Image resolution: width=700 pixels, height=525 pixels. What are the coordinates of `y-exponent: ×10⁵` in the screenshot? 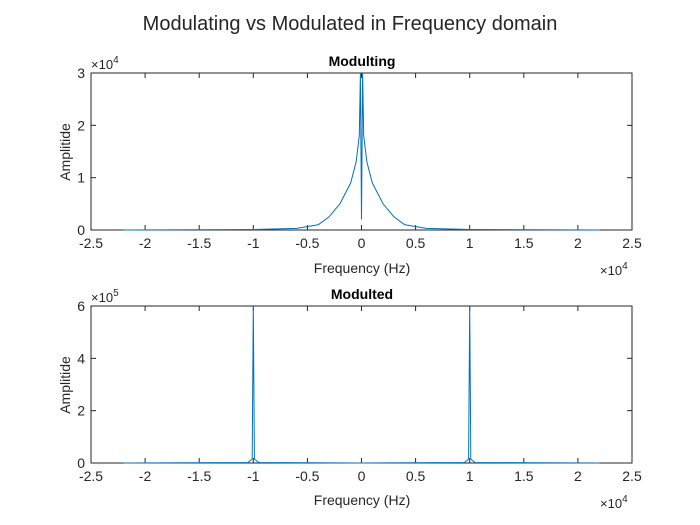 It's located at (105, 296).